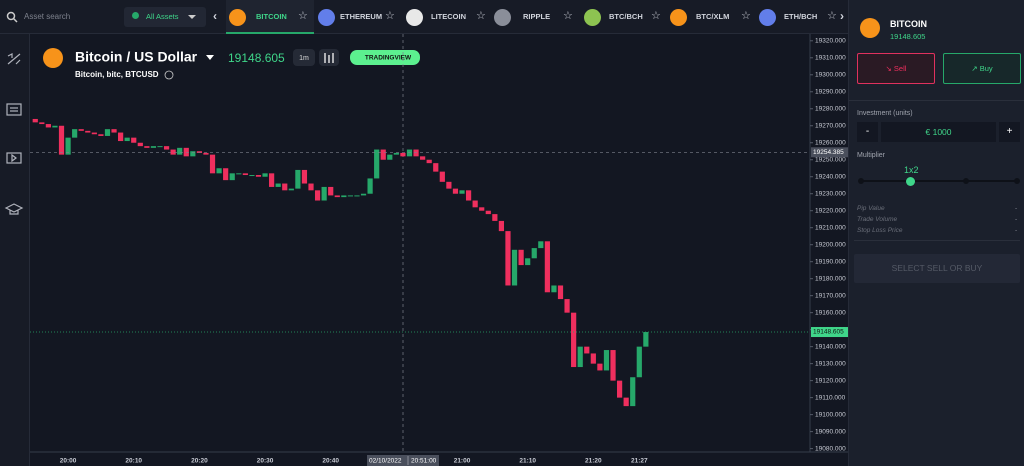  Describe the element at coordinates (14, 134) in the screenshot. I see `sidebar-icons` at that location.